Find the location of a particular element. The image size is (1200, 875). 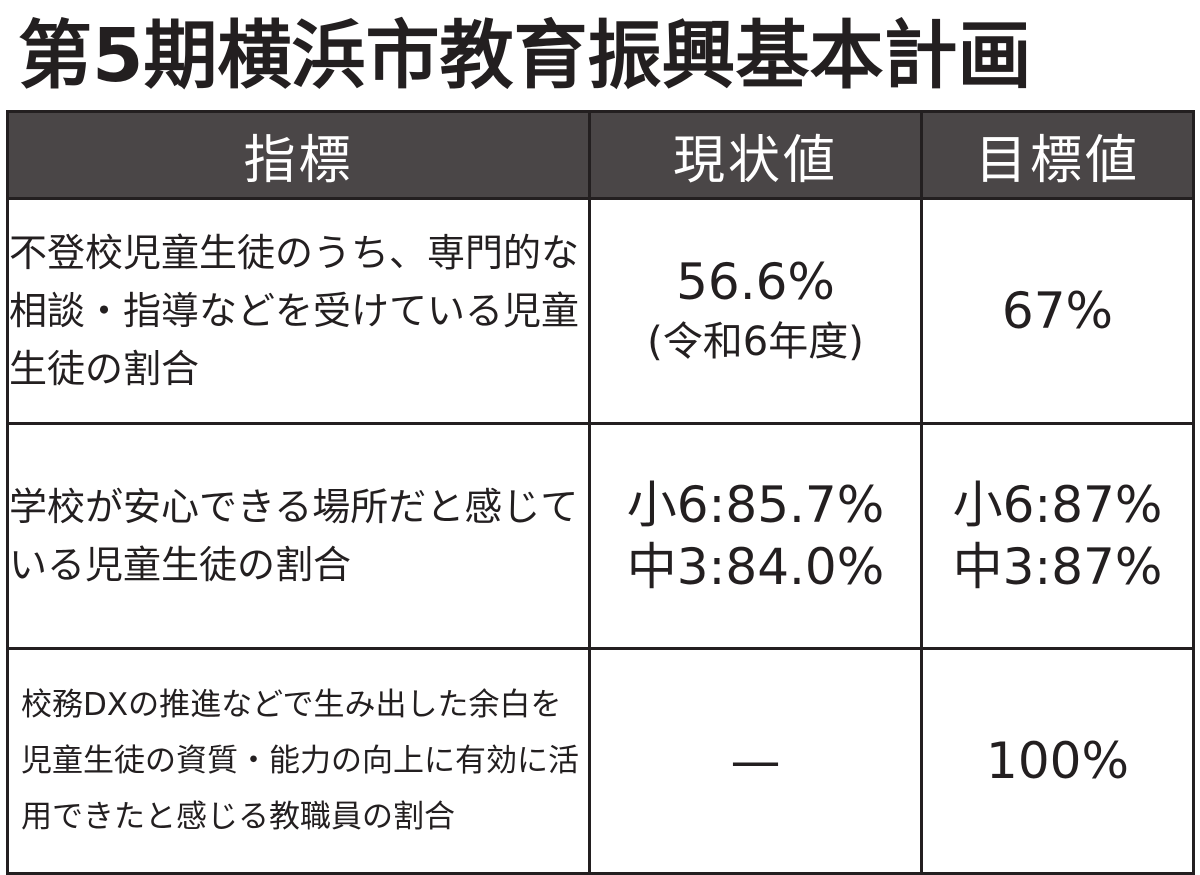

target-value-cell: 100% is located at coordinates (1057, 761).